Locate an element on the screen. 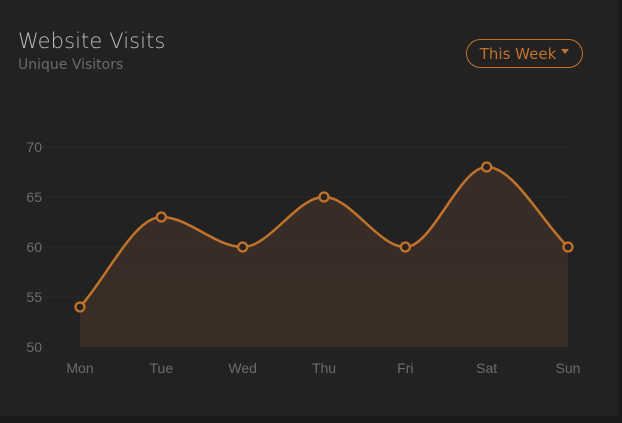 The height and width of the screenshot is (423, 622). y-axis-ticks: 50 55 60 65 70 is located at coordinates (34, 247).